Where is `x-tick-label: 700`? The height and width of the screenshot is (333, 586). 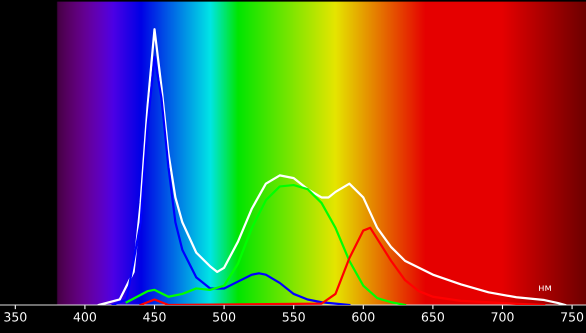 x-tick-label: 700 is located at coordinates (503, 317).